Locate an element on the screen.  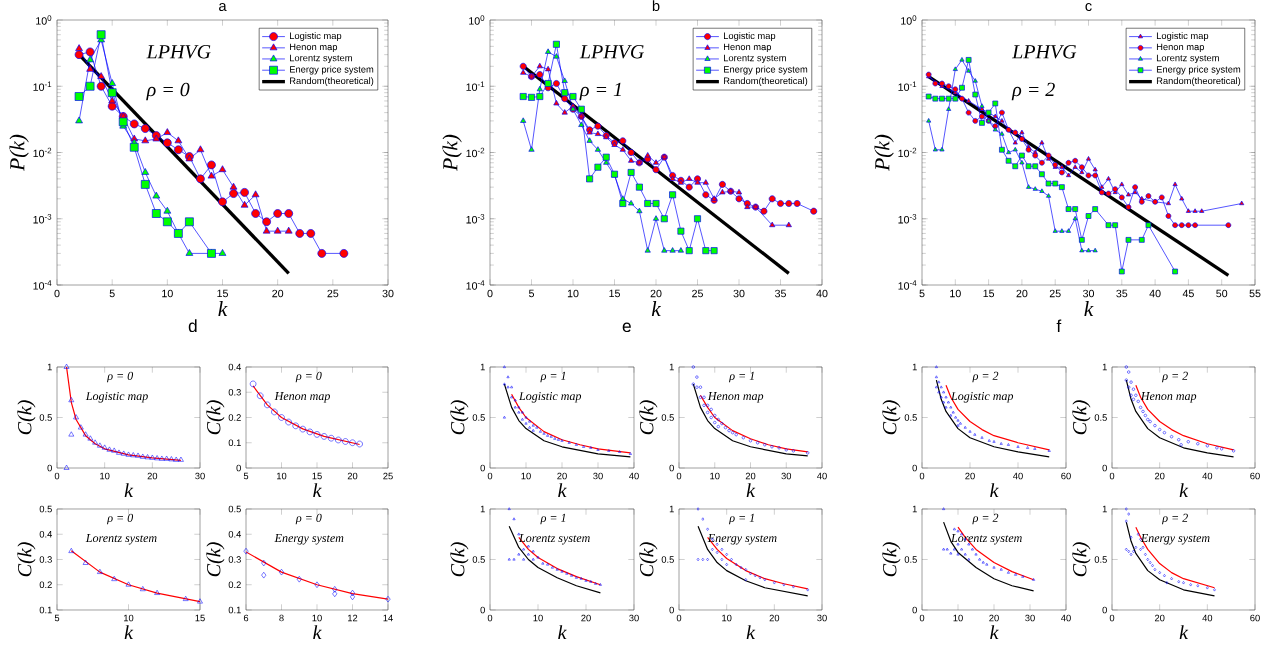
annotation: Logistic map is located at coordinates (982, 397).